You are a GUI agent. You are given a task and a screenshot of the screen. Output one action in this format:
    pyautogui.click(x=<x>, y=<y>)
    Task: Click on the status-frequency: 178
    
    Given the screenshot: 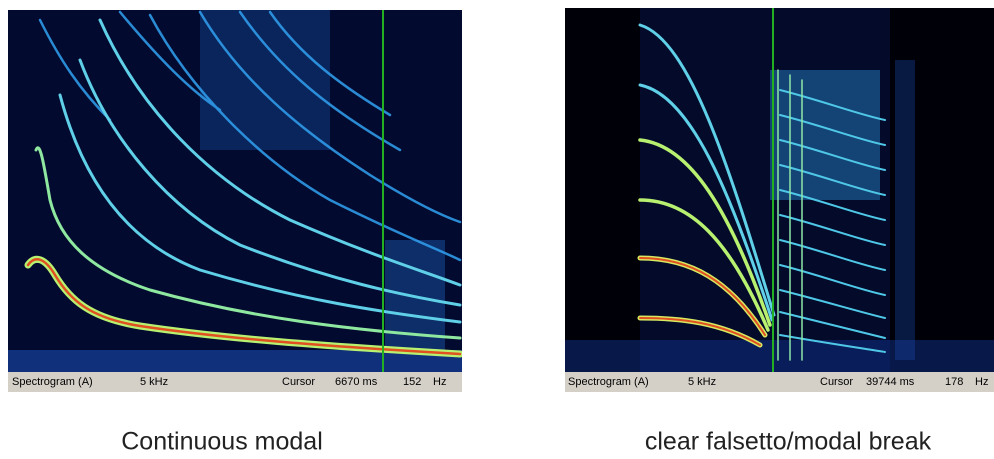 What is the action you would take?
    pyautogui.click(x=954, y=382)
    